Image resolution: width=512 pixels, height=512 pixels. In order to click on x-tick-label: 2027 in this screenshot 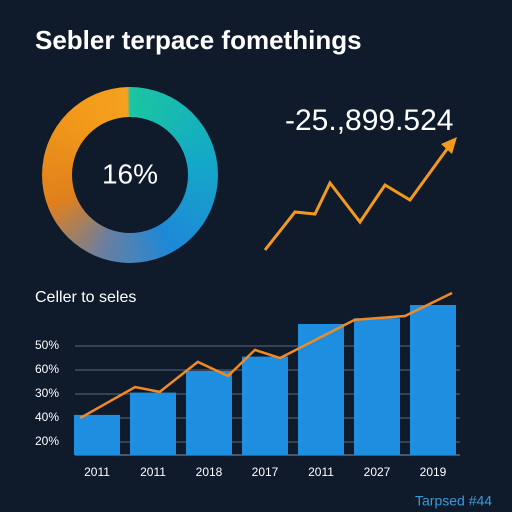, I will do `click(377, 472)`.